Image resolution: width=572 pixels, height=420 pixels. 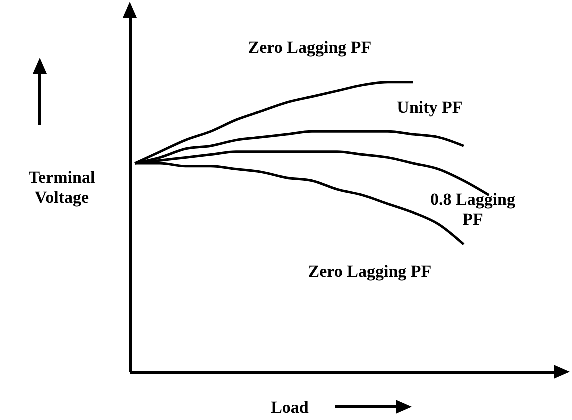 What do you see at coordinates (290, 408) in the screenshot?
I see `x-axis-title: Load` at bounding box center [290, 408].